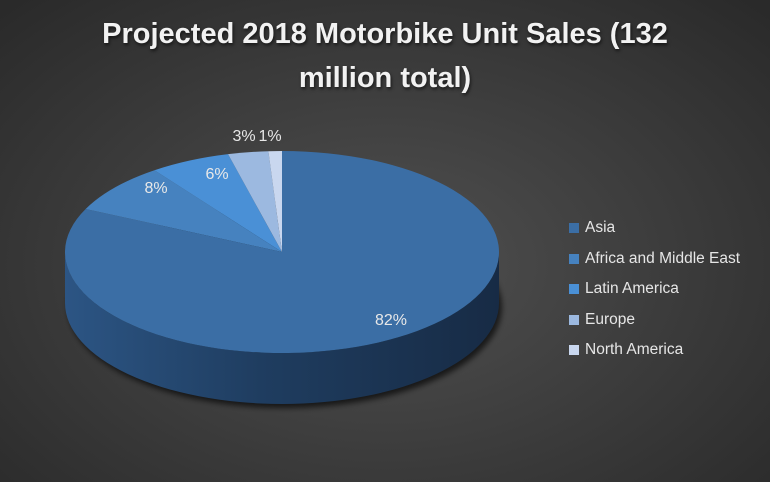 The height and width of the screenshot is (482, 770). I want to click on pie-slice-latin-america, so click(218, 203).